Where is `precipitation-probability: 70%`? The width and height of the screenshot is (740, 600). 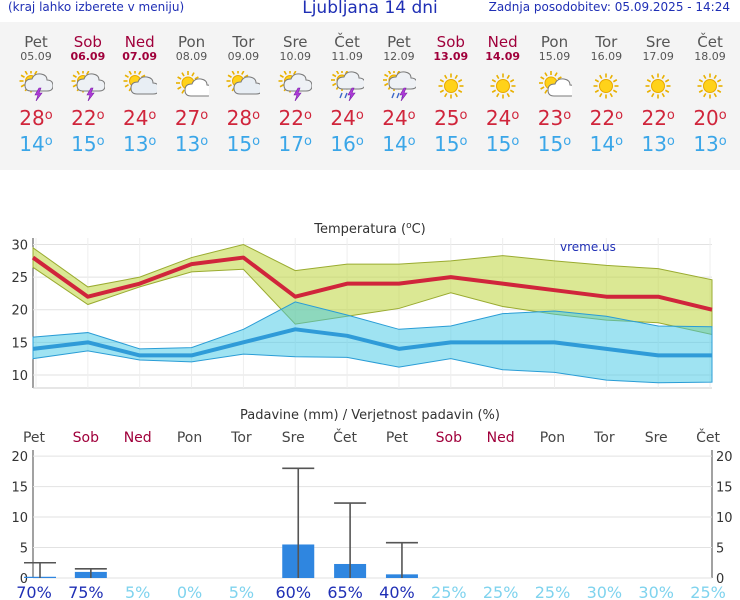
precipitation-probability: 70% is located at coordinates (34, 591).